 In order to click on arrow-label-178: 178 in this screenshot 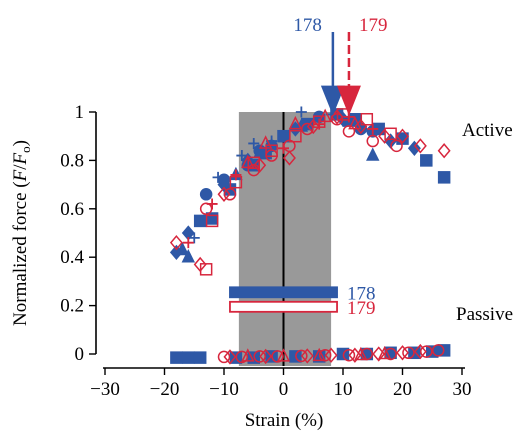, I will do `click(307, 25)`.